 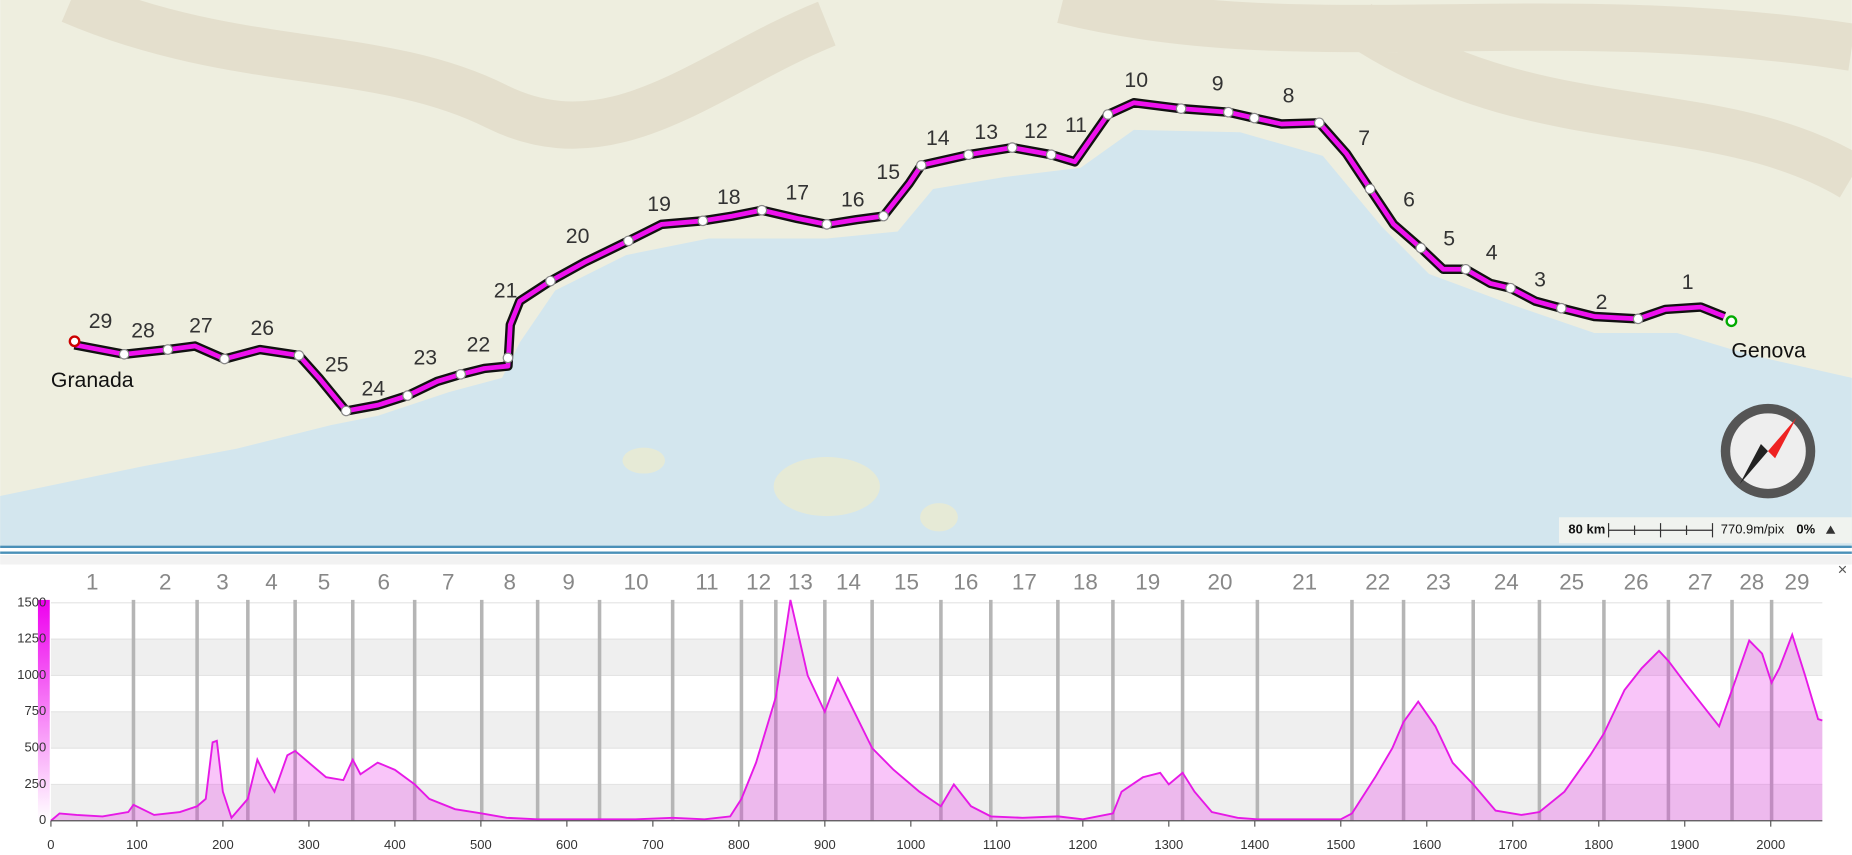 What do you see at coordinates (383, 581) in the screenshot?
I see `stage-label: 6` at bounding box center [383, 581].